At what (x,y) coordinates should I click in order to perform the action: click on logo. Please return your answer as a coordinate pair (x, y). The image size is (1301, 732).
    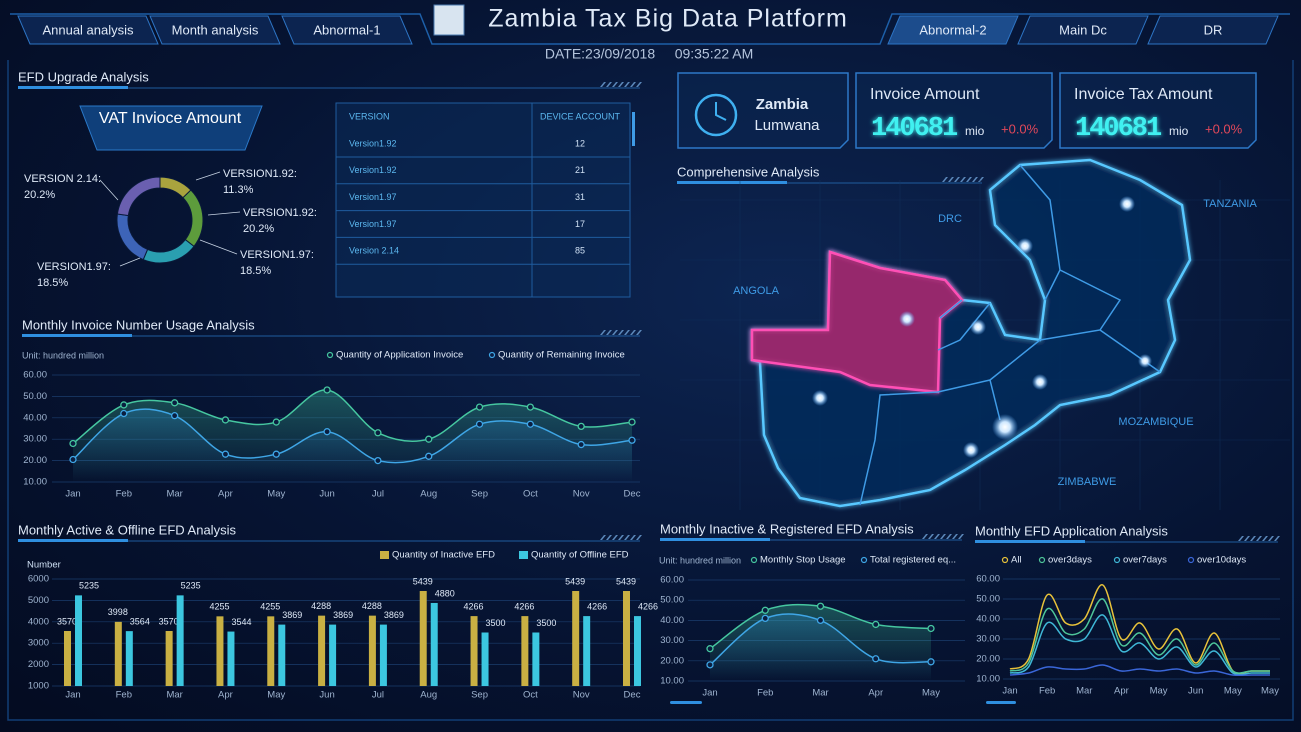
    Looking at the image, I should click on (449, 20).